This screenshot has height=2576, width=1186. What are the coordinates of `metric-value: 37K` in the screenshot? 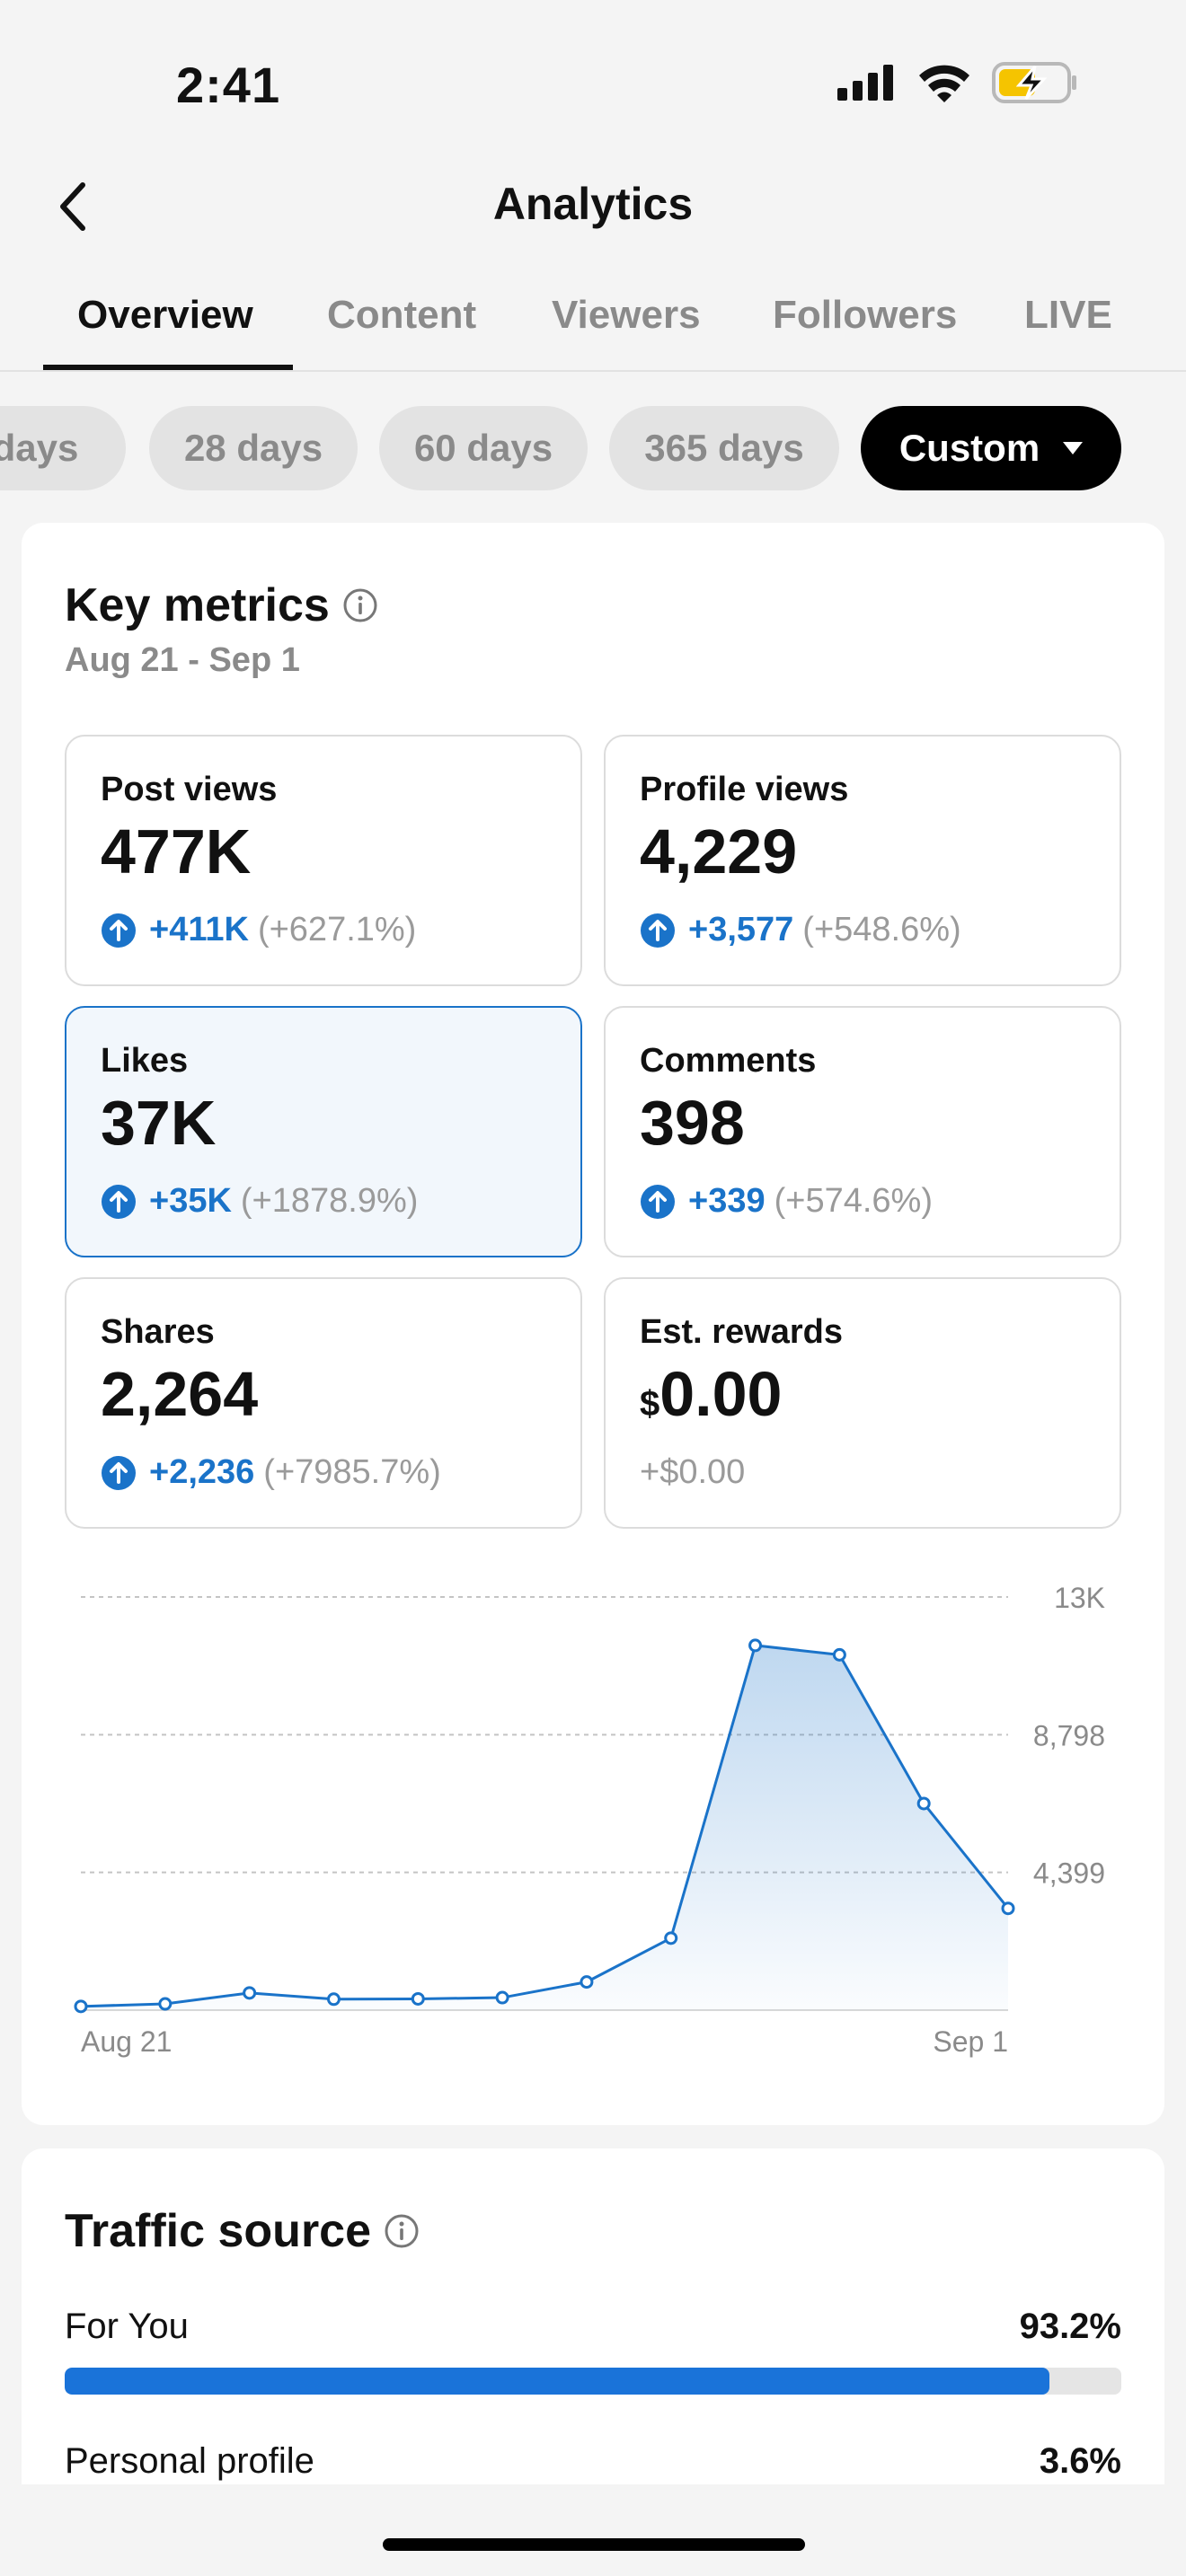 It's located at (159, 1123).